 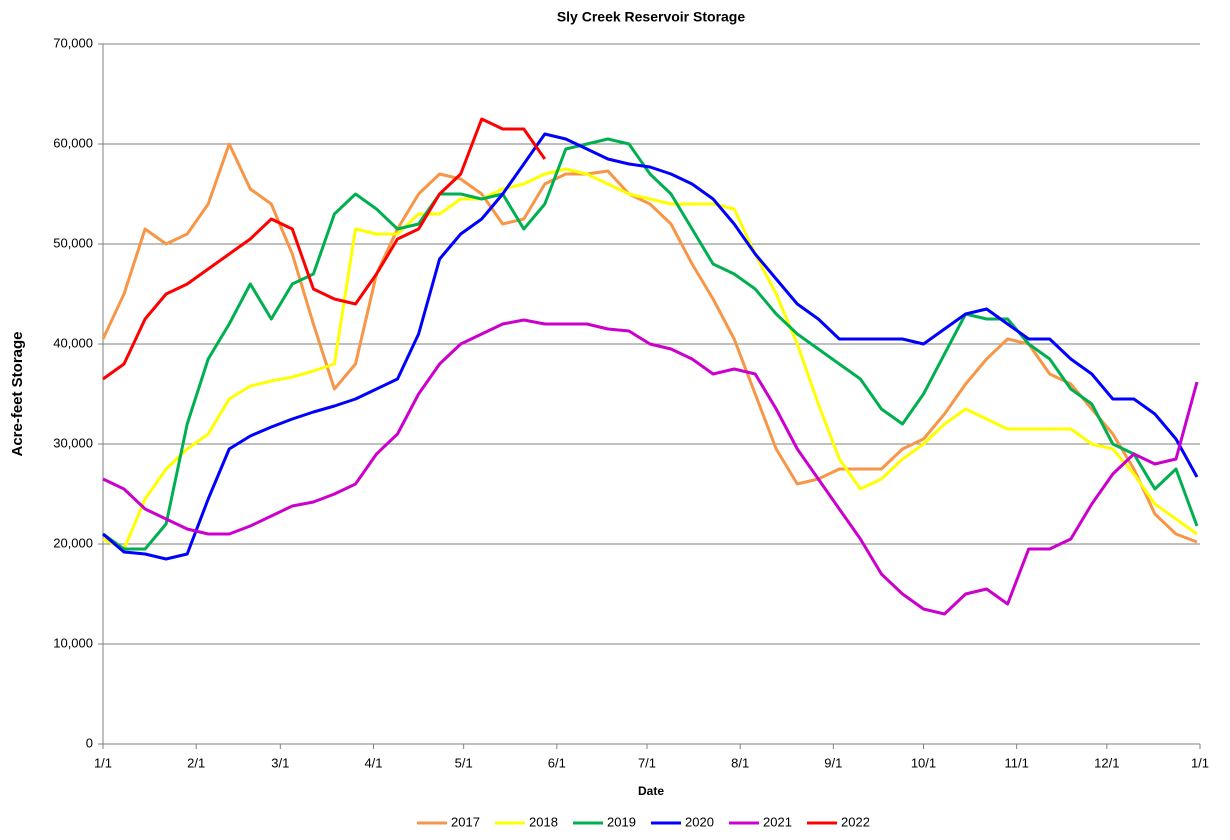 I want to click on legend-label: 2022, so click(x=855, y=821).